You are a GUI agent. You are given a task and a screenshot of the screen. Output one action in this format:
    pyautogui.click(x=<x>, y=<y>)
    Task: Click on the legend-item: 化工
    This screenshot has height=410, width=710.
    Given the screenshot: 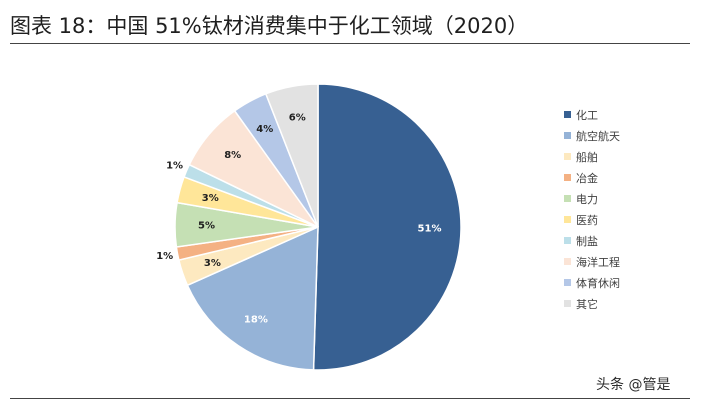 What is the action you would take?
    pyautogui.click(x=592, y=114)
    